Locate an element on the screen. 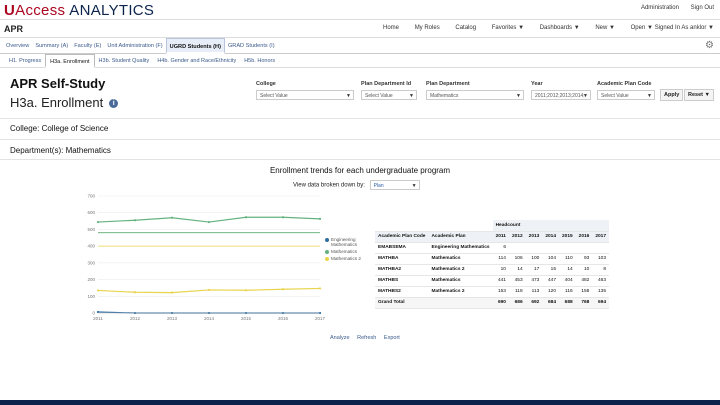  table-cell: Grand Total is located at coordinates (402, 303).